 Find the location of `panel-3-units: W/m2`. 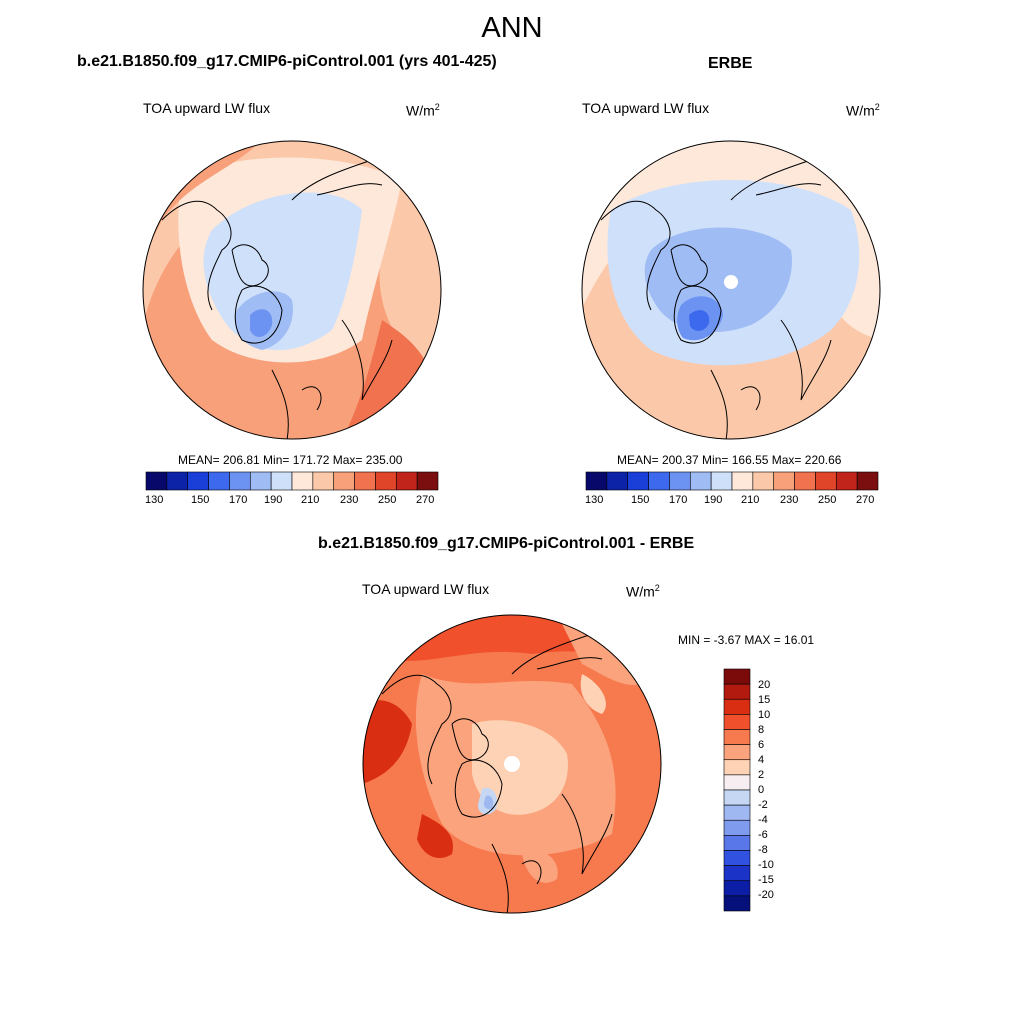

panel-3-units: W/m2 is located at coordinates (643, 591).